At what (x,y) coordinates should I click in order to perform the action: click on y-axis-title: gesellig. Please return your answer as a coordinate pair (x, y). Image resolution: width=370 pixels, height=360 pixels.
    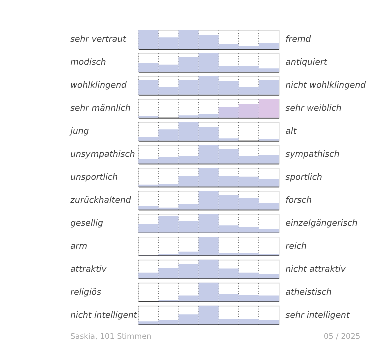
    Looking at the image, I should click on (87, 223).